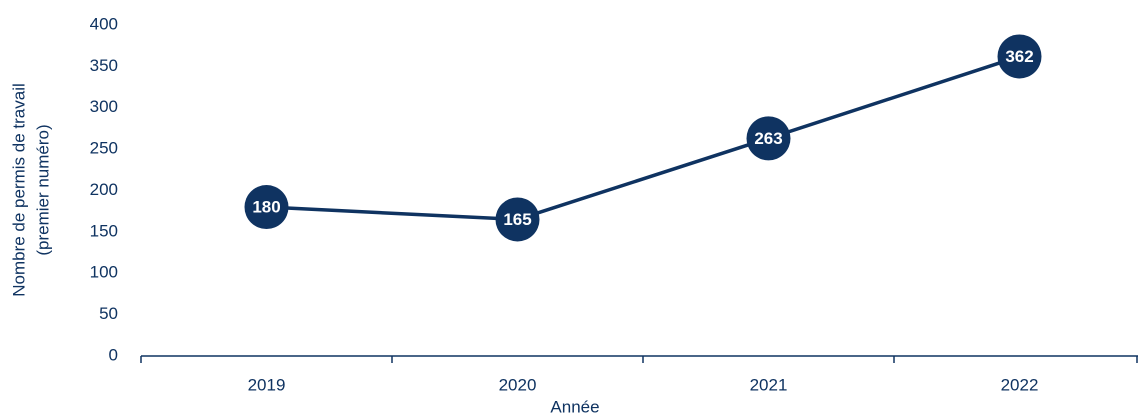 The height and width of the screenshot is (416, 1138). Describe the element at coordinates (42, 189) in the screenshot. I see `y-axis-title-line: (premier numéro)` at that location.